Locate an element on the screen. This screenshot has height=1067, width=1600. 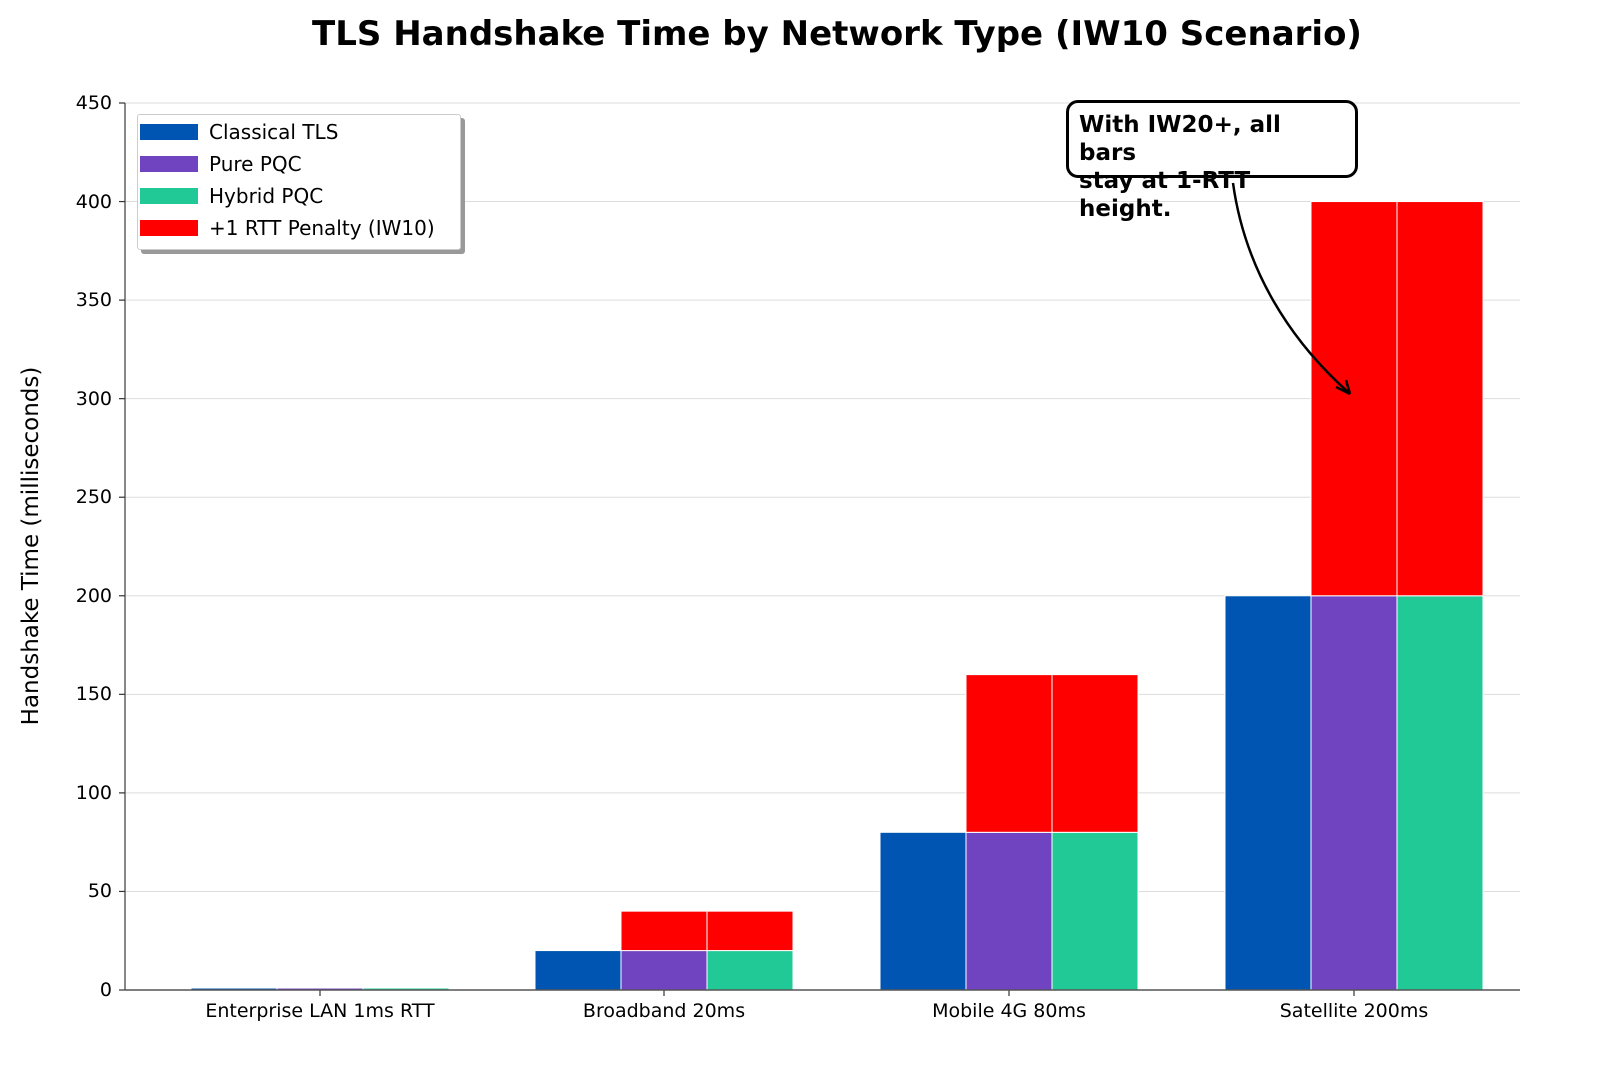
legend-item-rtt-penalty: +1 RTT Penalty (IW10) is located at coordinates (286, 228).